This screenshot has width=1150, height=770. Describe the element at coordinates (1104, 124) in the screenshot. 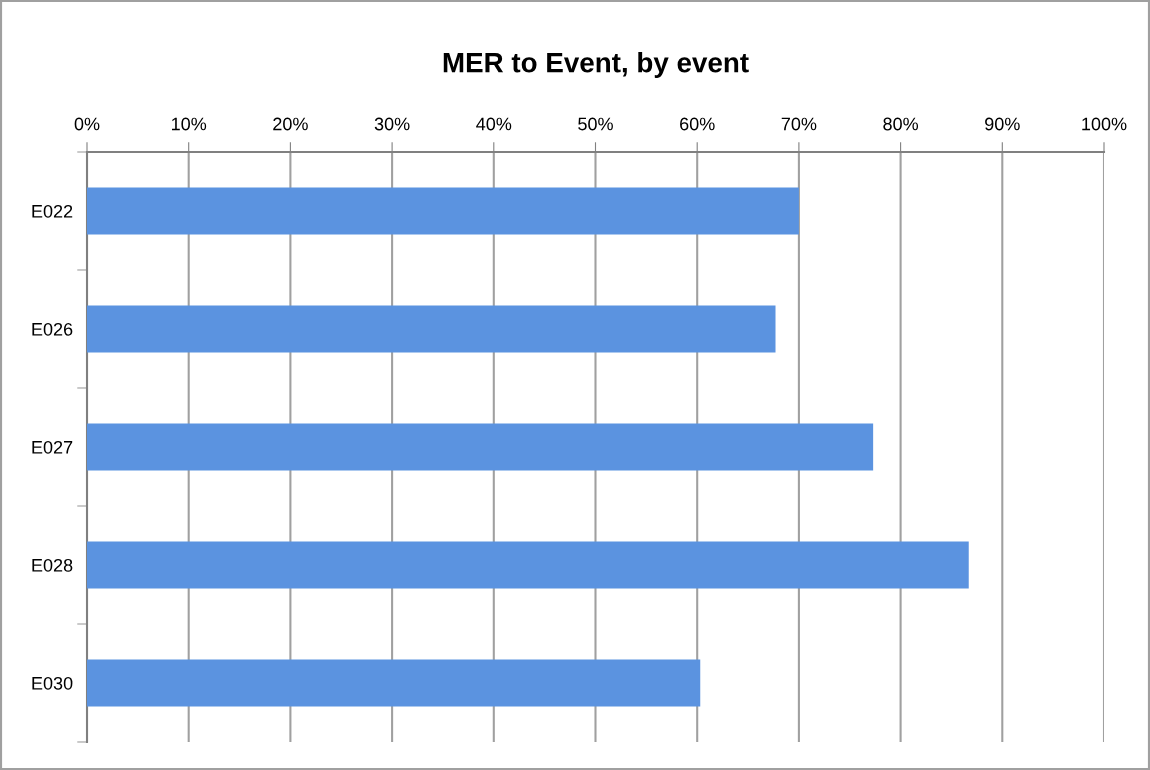

I see `x-tick-label: 100%` at that location.